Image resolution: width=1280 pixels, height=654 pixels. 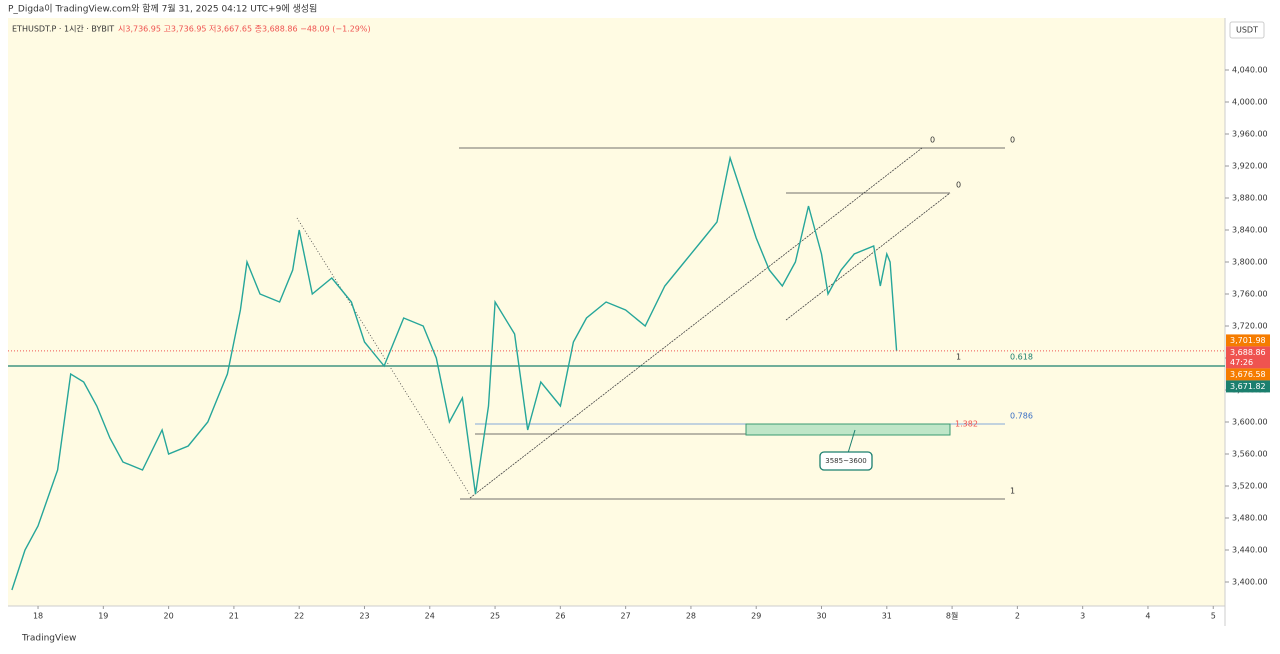 What do you see at coordinates (1082, 616) in the screenshot?
I see `x-tick-label: 3` at bounding box center [1082, 616].